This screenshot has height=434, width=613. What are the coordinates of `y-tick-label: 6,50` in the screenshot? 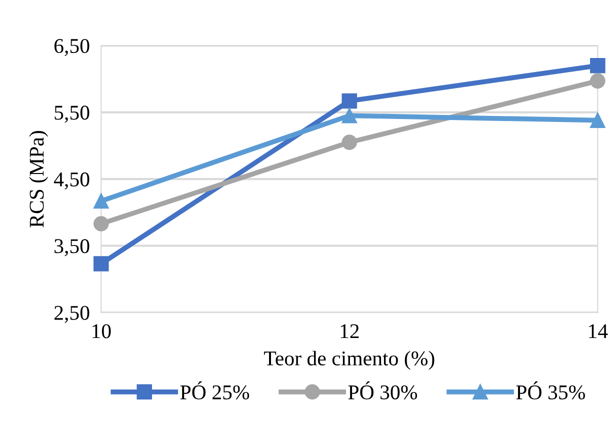 It's located at (72, 47).